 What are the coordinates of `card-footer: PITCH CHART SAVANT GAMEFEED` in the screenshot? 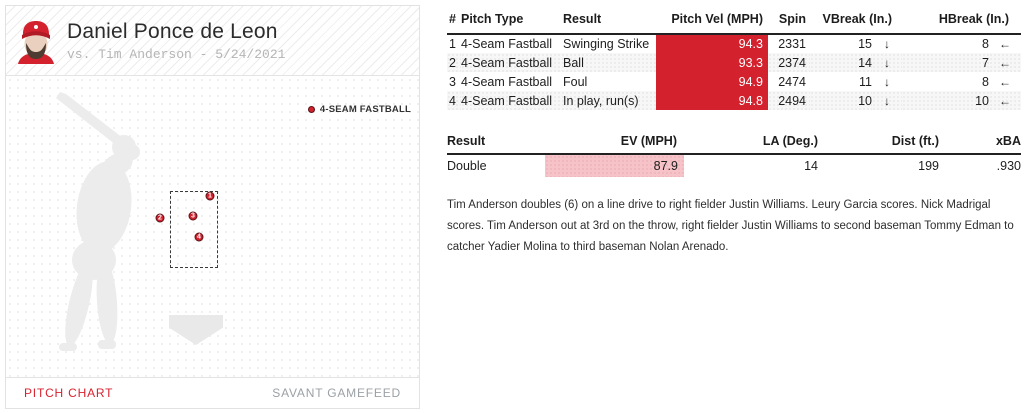 It's located at (212, 392).